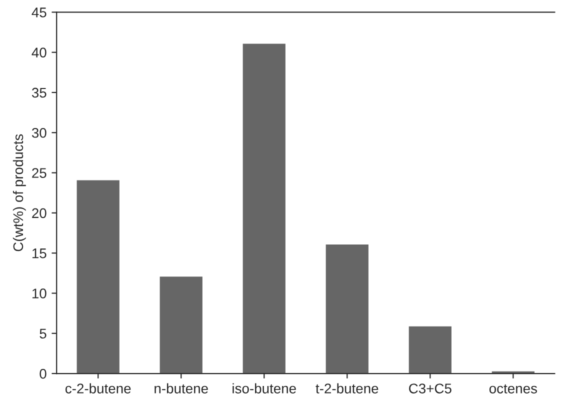 The height and width of the screenshot is (406, 566). What do you see at coordinates (39, 133) in the screenshot?
I see `y-tick-label: 30` at bounding box center [39, 133].